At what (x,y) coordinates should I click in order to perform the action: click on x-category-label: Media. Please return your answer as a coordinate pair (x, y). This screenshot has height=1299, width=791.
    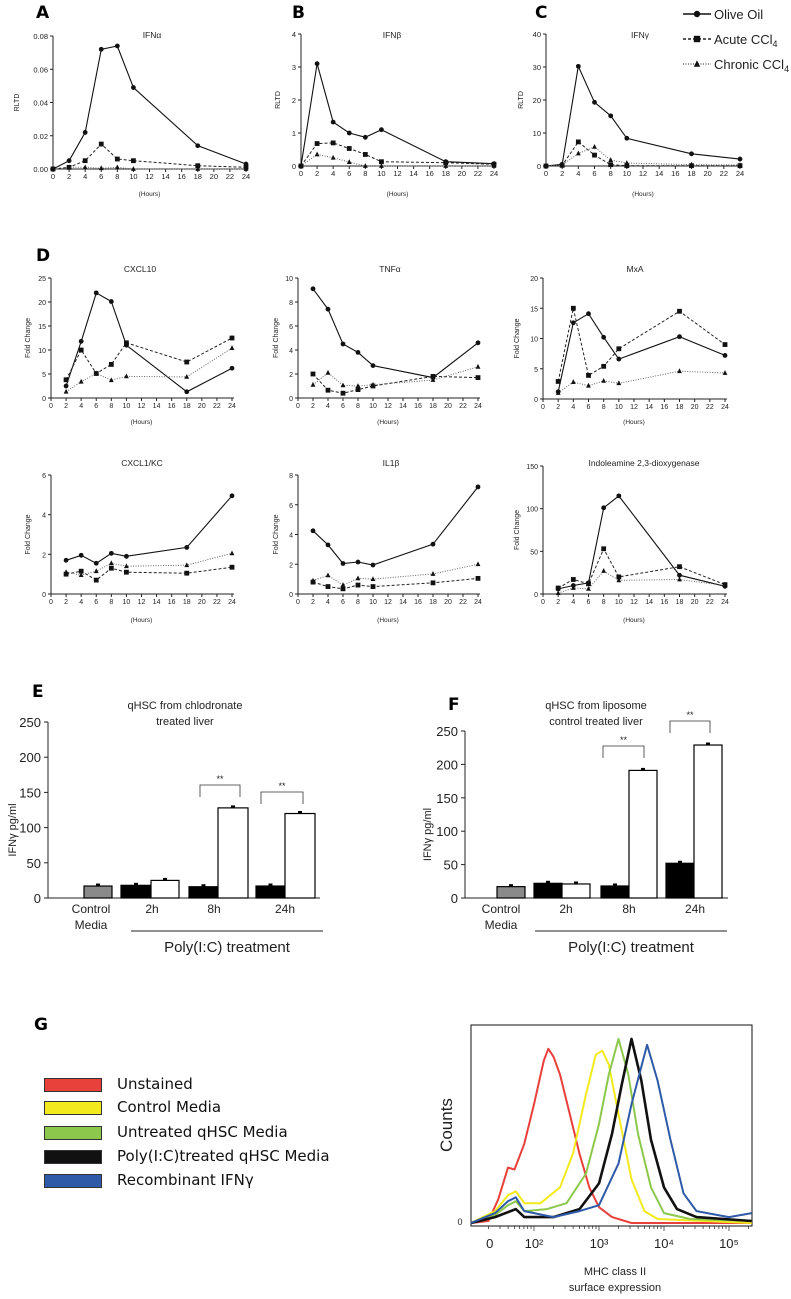
    Looking at the image, I should click on (91, 925).